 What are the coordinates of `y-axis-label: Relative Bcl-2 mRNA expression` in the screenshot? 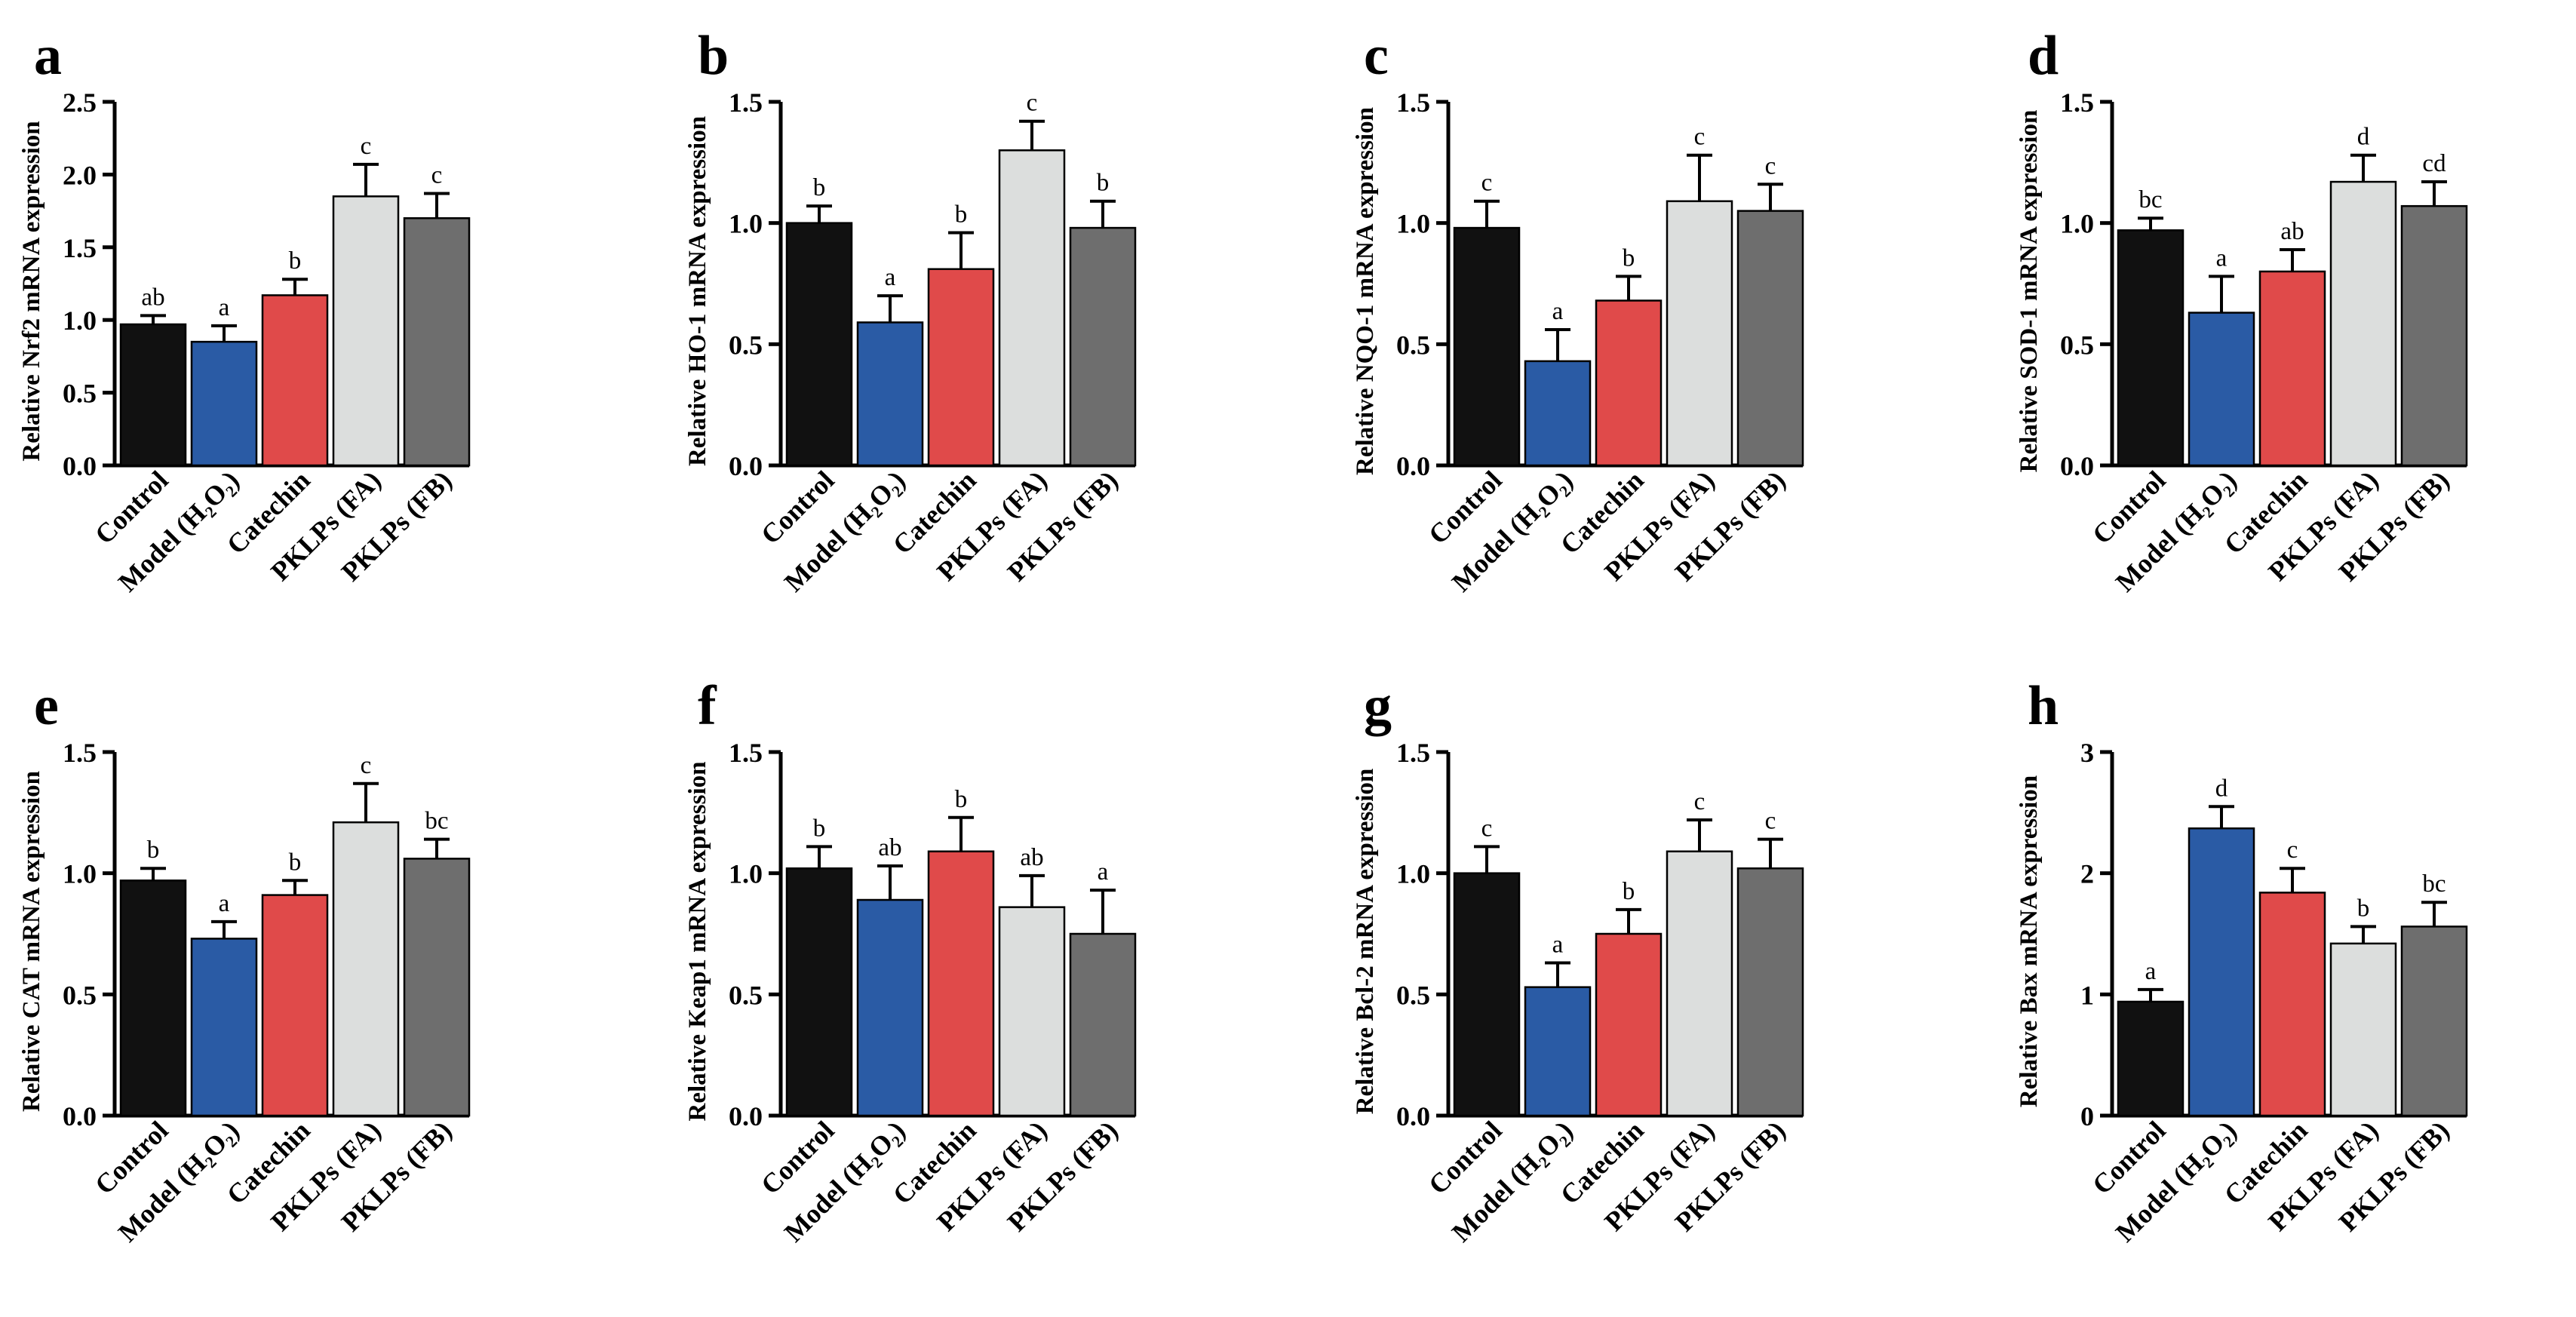 It's located at (1365, 942).